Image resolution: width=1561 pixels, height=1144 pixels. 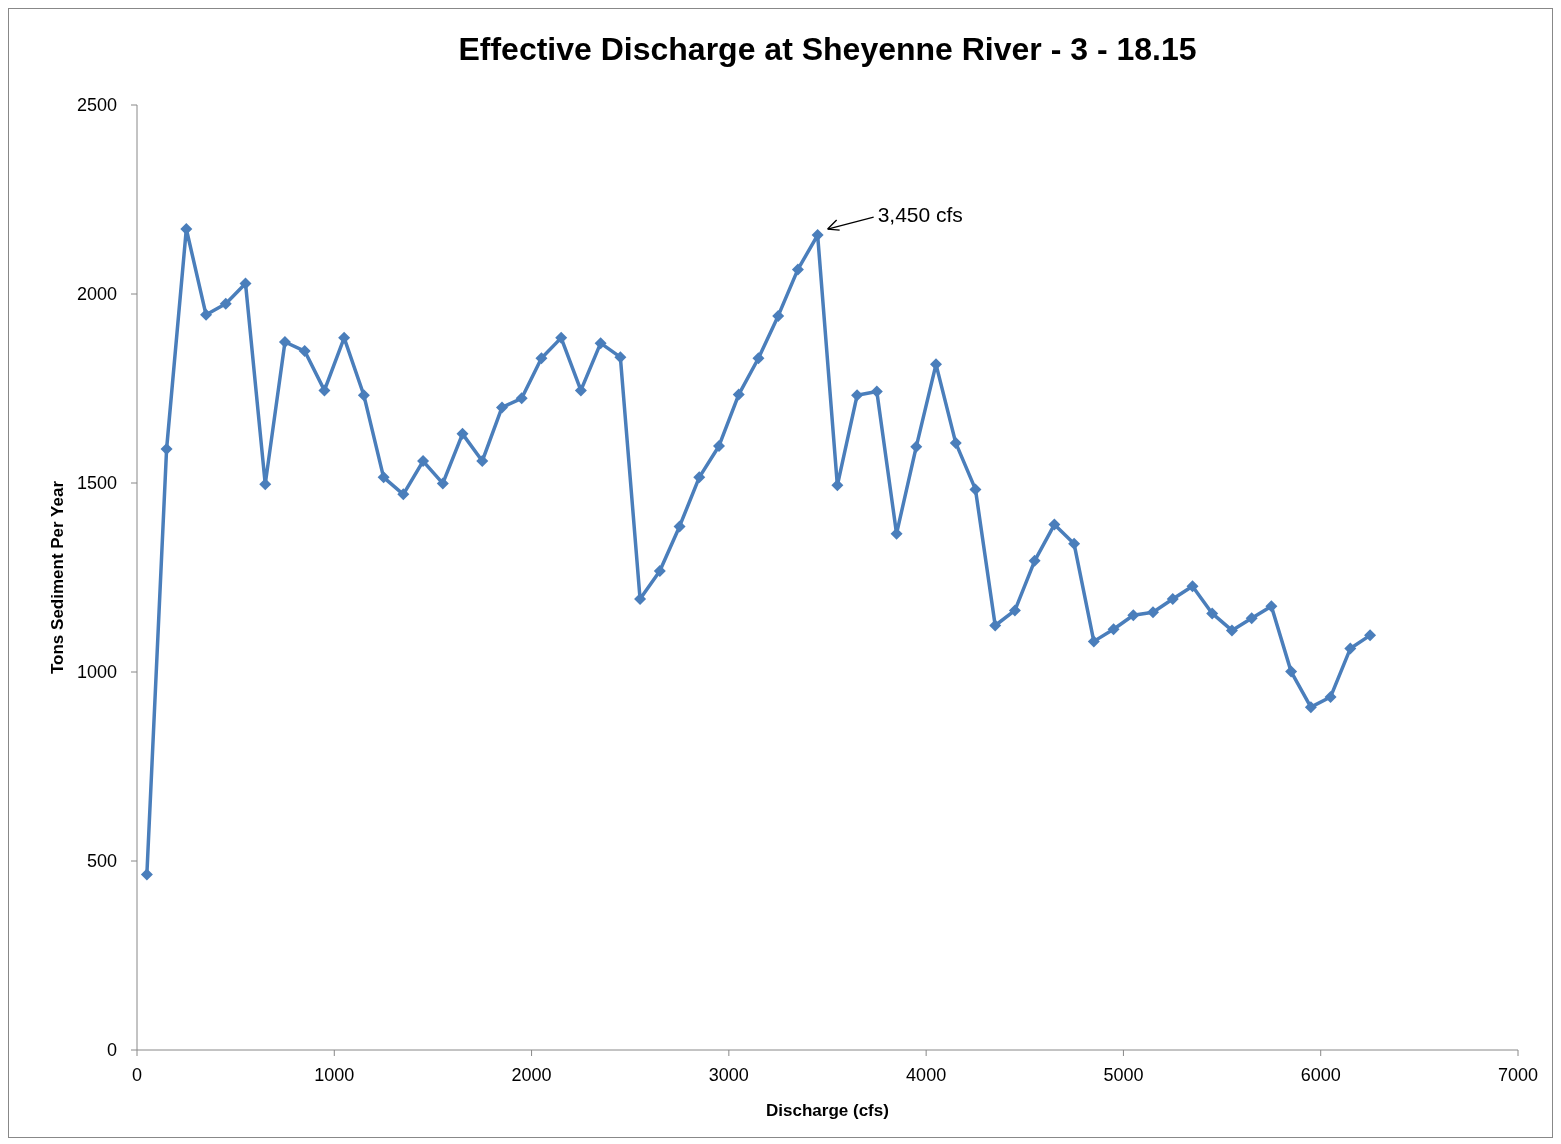 I want to click on y-tick-label: 2500, so click(x=96, y=105).